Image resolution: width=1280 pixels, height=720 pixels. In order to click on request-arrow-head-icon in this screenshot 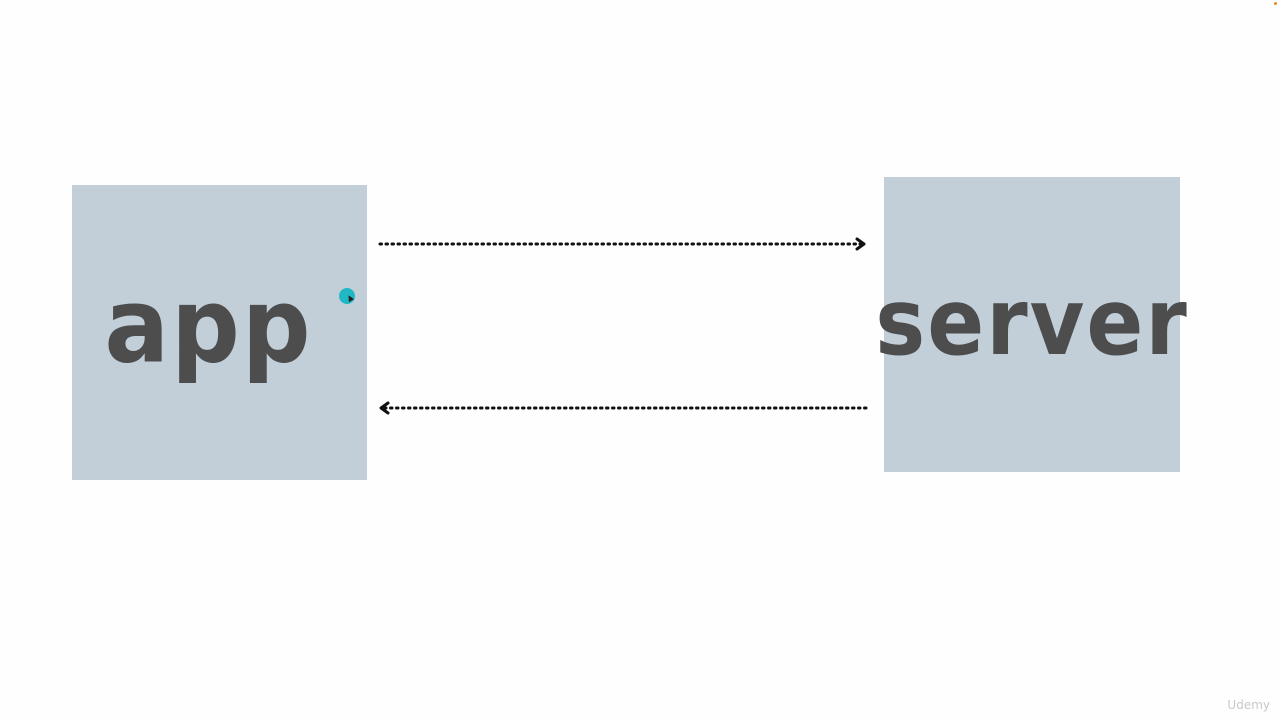, I will do `click(860, 244)`.